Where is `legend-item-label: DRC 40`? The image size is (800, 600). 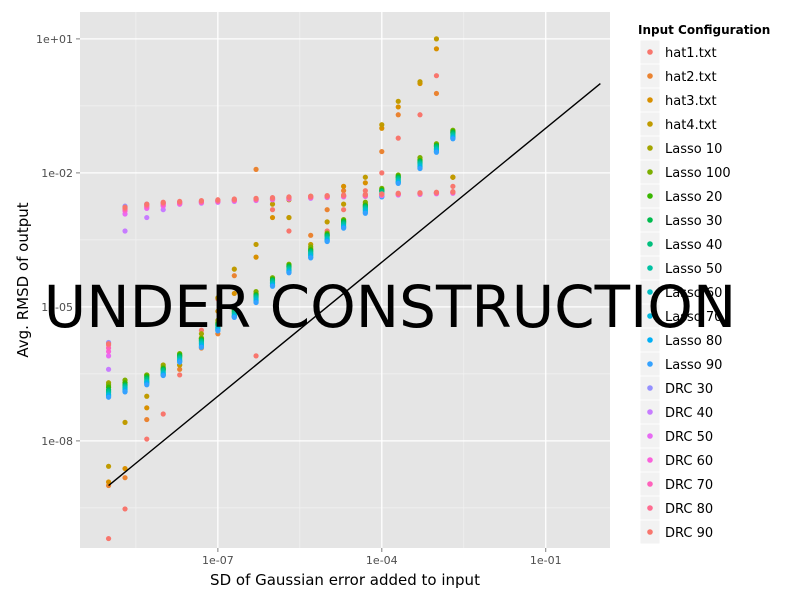 legend-item-label: DRC 40 is located at coordinates (689, 413).